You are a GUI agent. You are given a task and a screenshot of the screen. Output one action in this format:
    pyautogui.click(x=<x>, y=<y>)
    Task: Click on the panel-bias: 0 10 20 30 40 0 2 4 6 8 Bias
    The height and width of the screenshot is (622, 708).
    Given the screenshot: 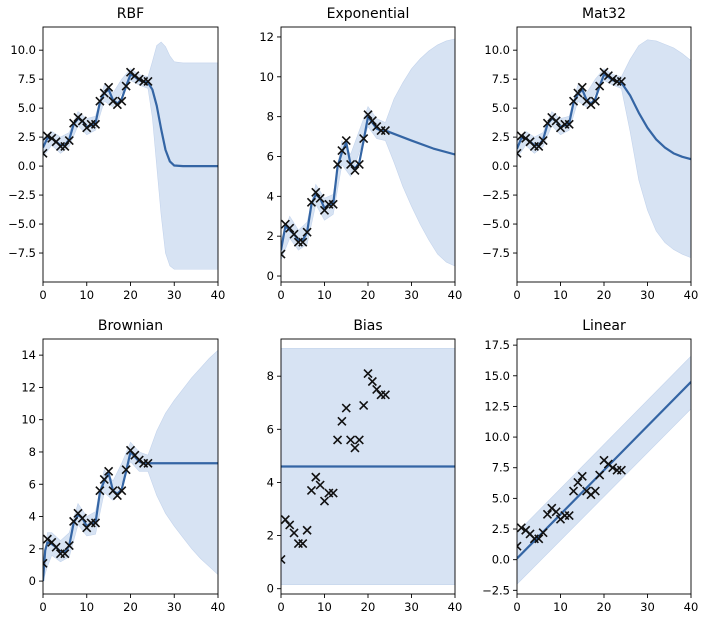 What is the action you would take?
    pyautogui.click(x=365, y=466)
    